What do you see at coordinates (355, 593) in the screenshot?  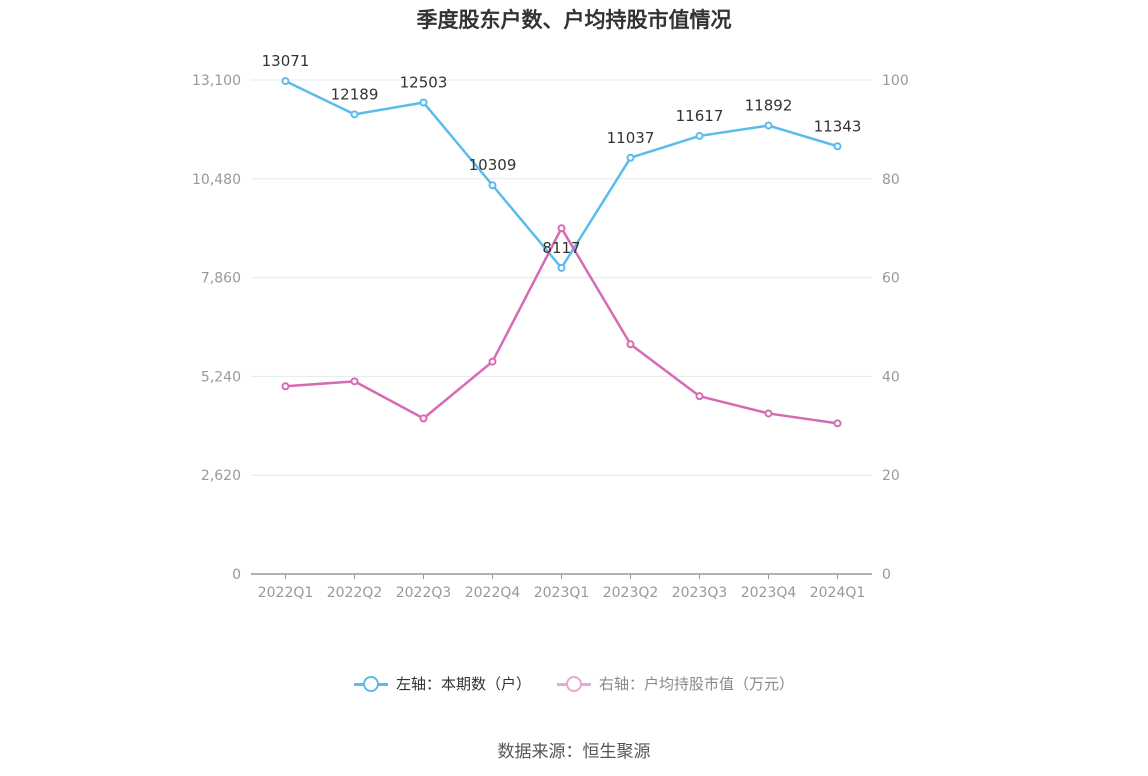 I see `x-axis-tick-label: 2022Q2` at bounding box center [355, 593].